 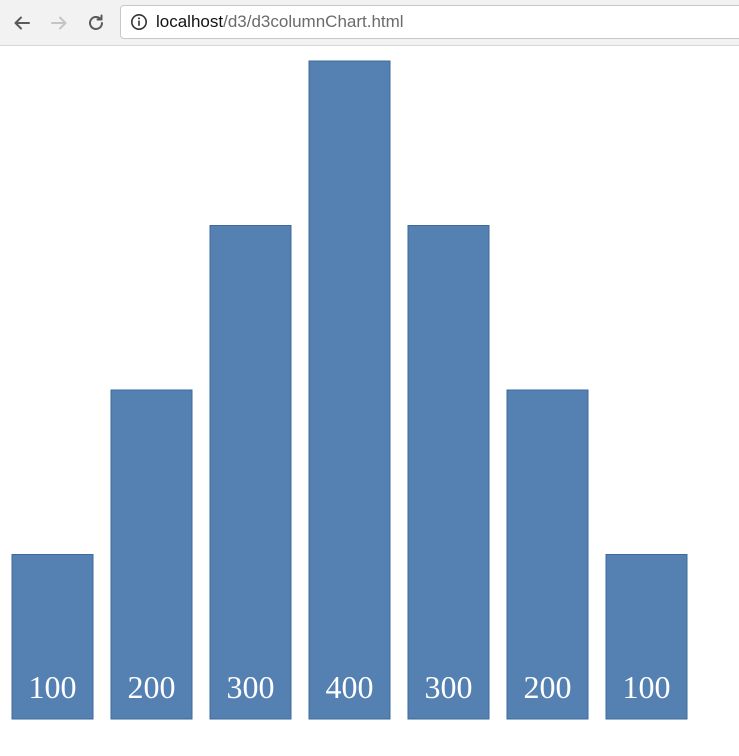 What do you see at coordinates (190, 21) in the screenshot?
I see `url-host: localhost` at bounding box center [190, 21].